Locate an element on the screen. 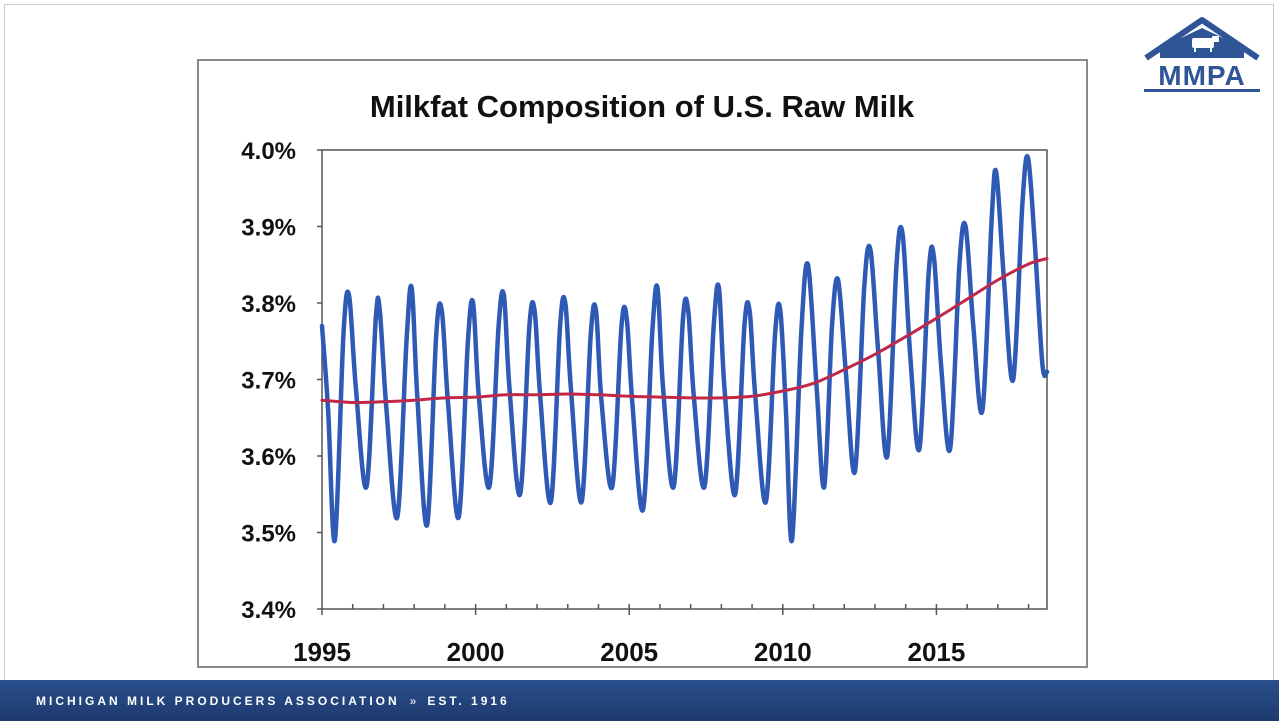 This screenshot has width=1279, height=721. footer-established: EST. 1916 is located at coordinates (468, 701).